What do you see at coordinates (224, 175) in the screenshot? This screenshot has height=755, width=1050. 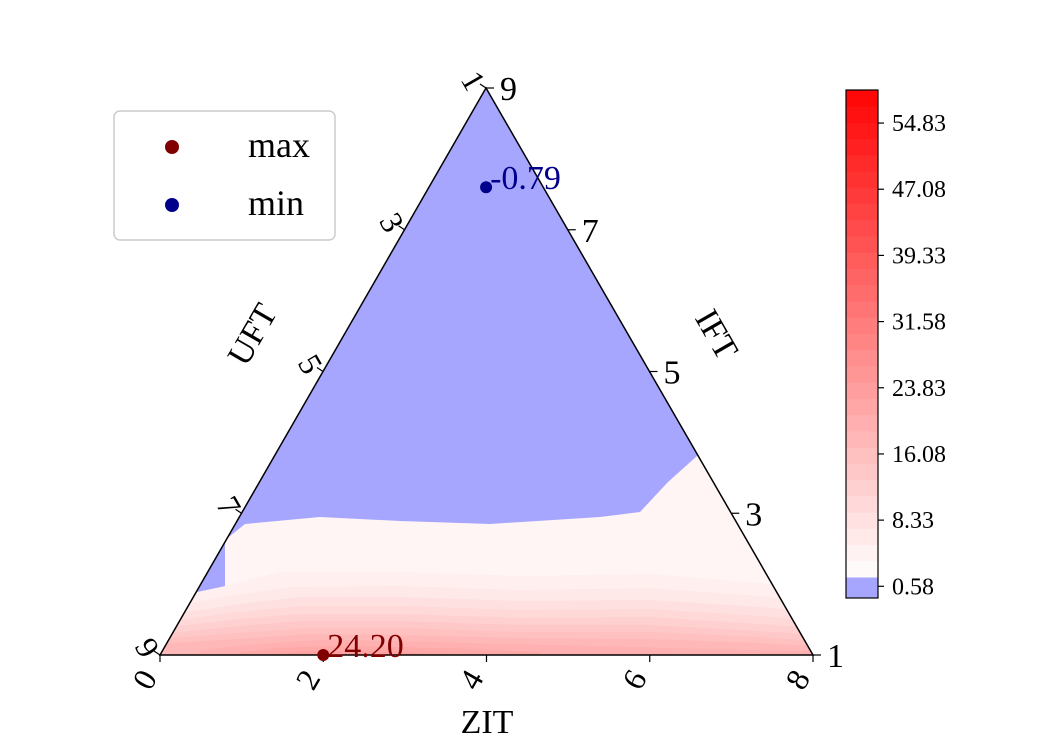 I see `legend: max min` at bounding box center [224, 175].